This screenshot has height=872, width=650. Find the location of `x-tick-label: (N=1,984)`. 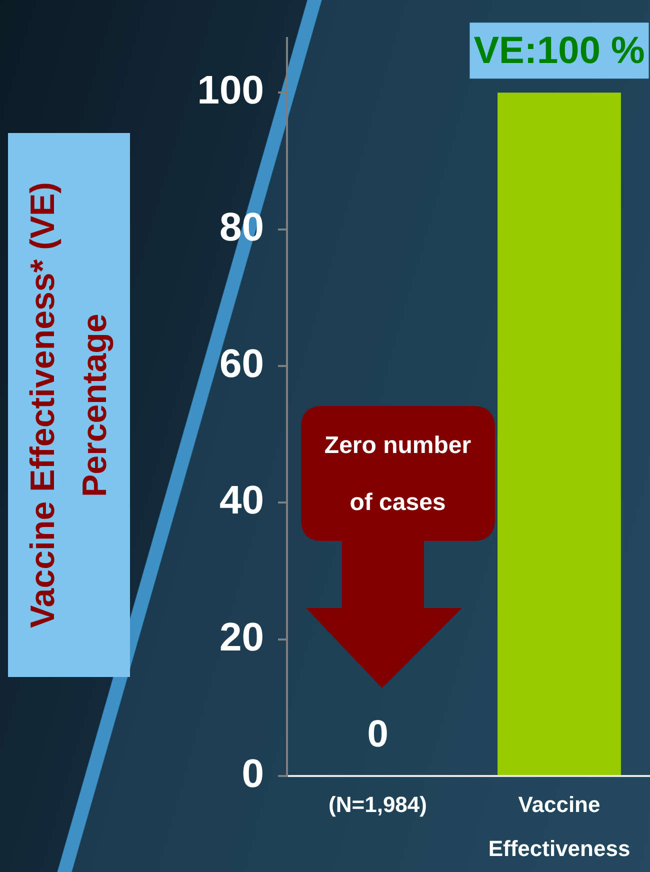

x-tick-label: (N=1,984) is located at coordinates (377, 805).